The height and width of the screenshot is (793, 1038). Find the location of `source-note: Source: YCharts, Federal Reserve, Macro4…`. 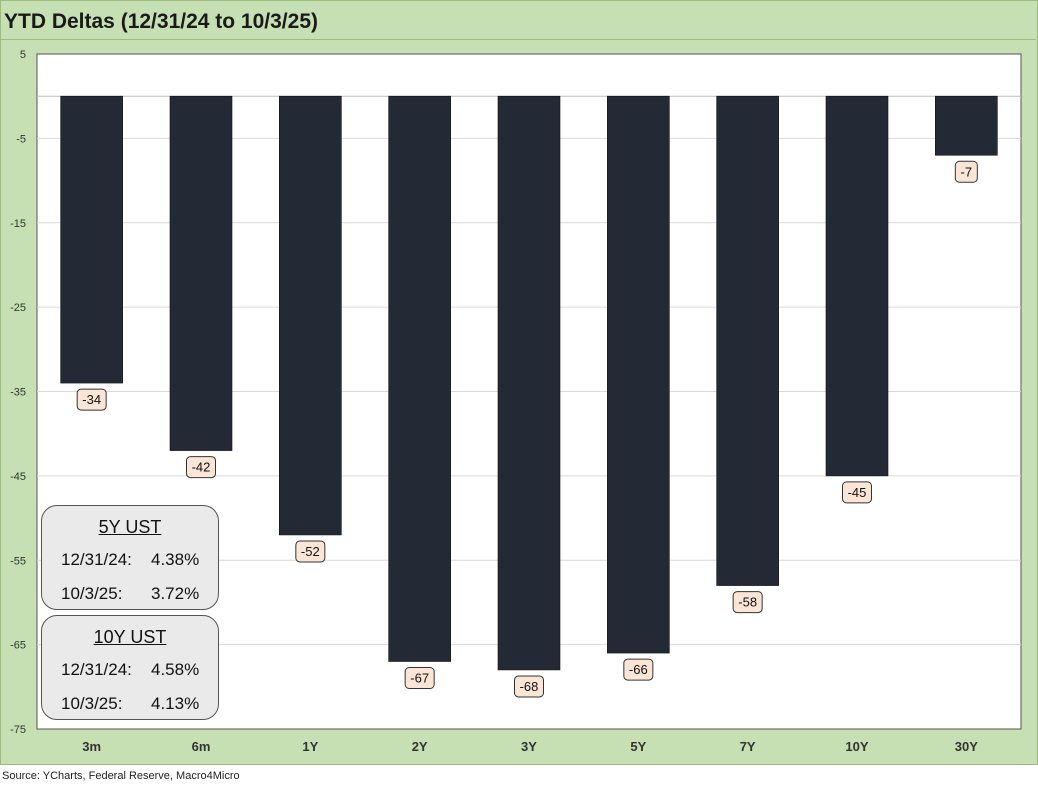

source-note: Source: YCharts, Federal Reserve, Macro4… is located at coordinates (121, 776).